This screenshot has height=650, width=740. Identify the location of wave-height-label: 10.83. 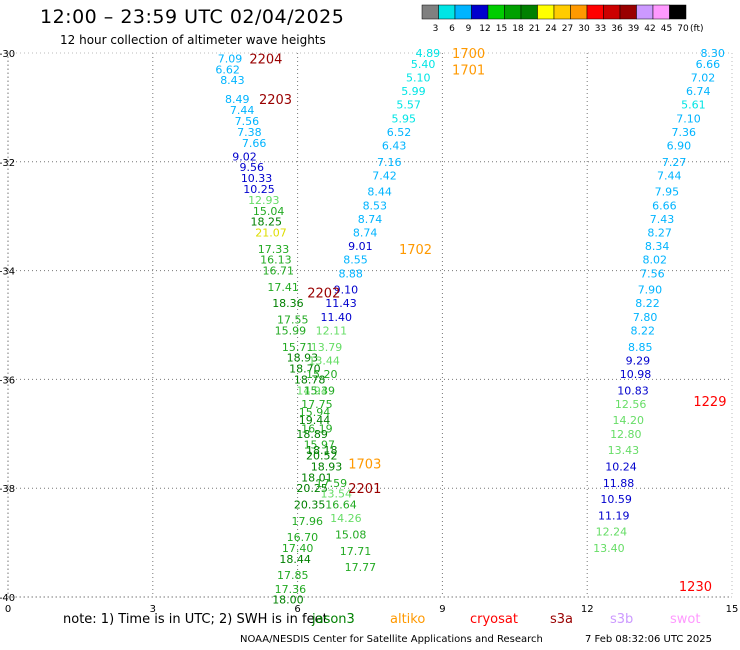
(633, 390).